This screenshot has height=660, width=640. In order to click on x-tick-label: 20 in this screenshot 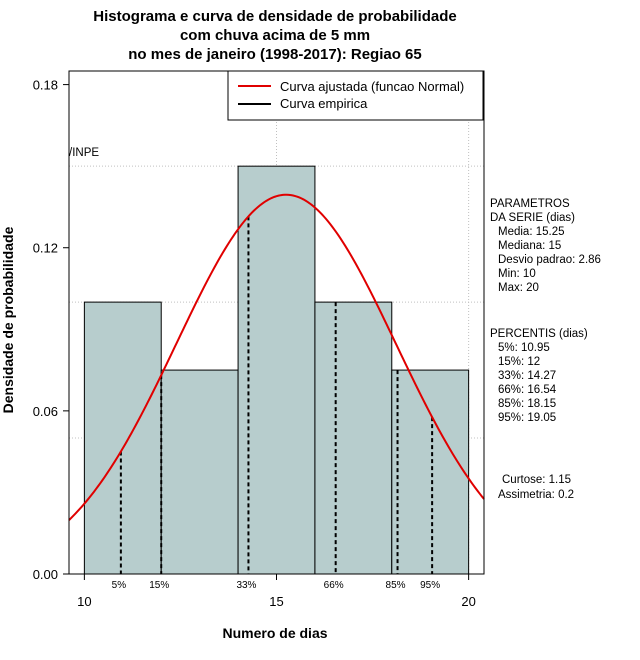, I will do `click(468, 601)`.